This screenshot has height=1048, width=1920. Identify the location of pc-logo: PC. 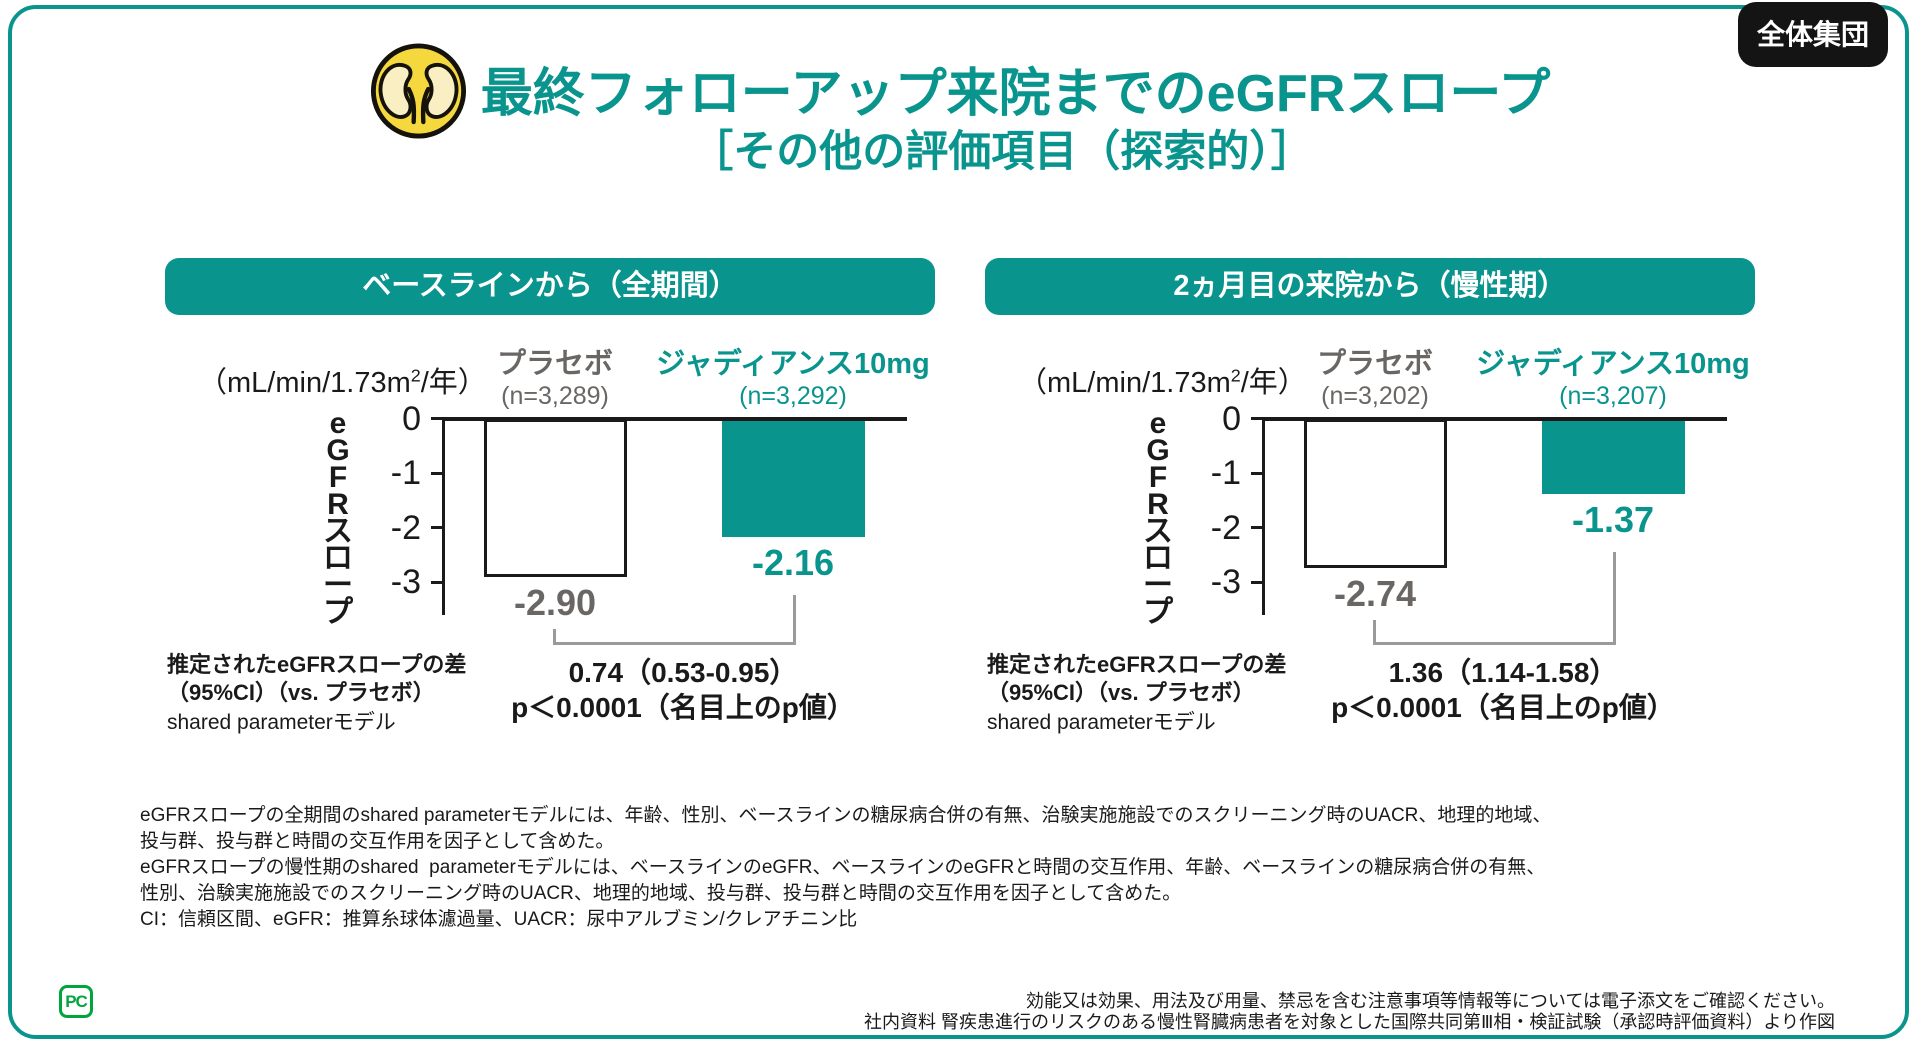
(76, 1001).